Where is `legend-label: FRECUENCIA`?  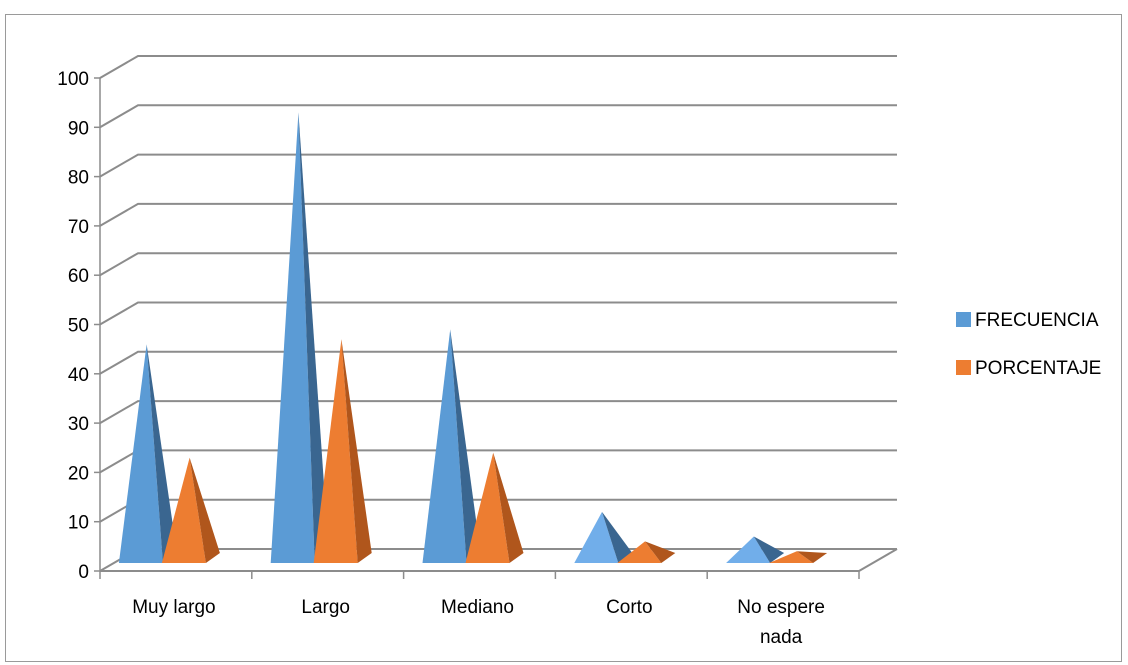
legend-label: FRECUENCIA is located at coordinates (1037, 320).